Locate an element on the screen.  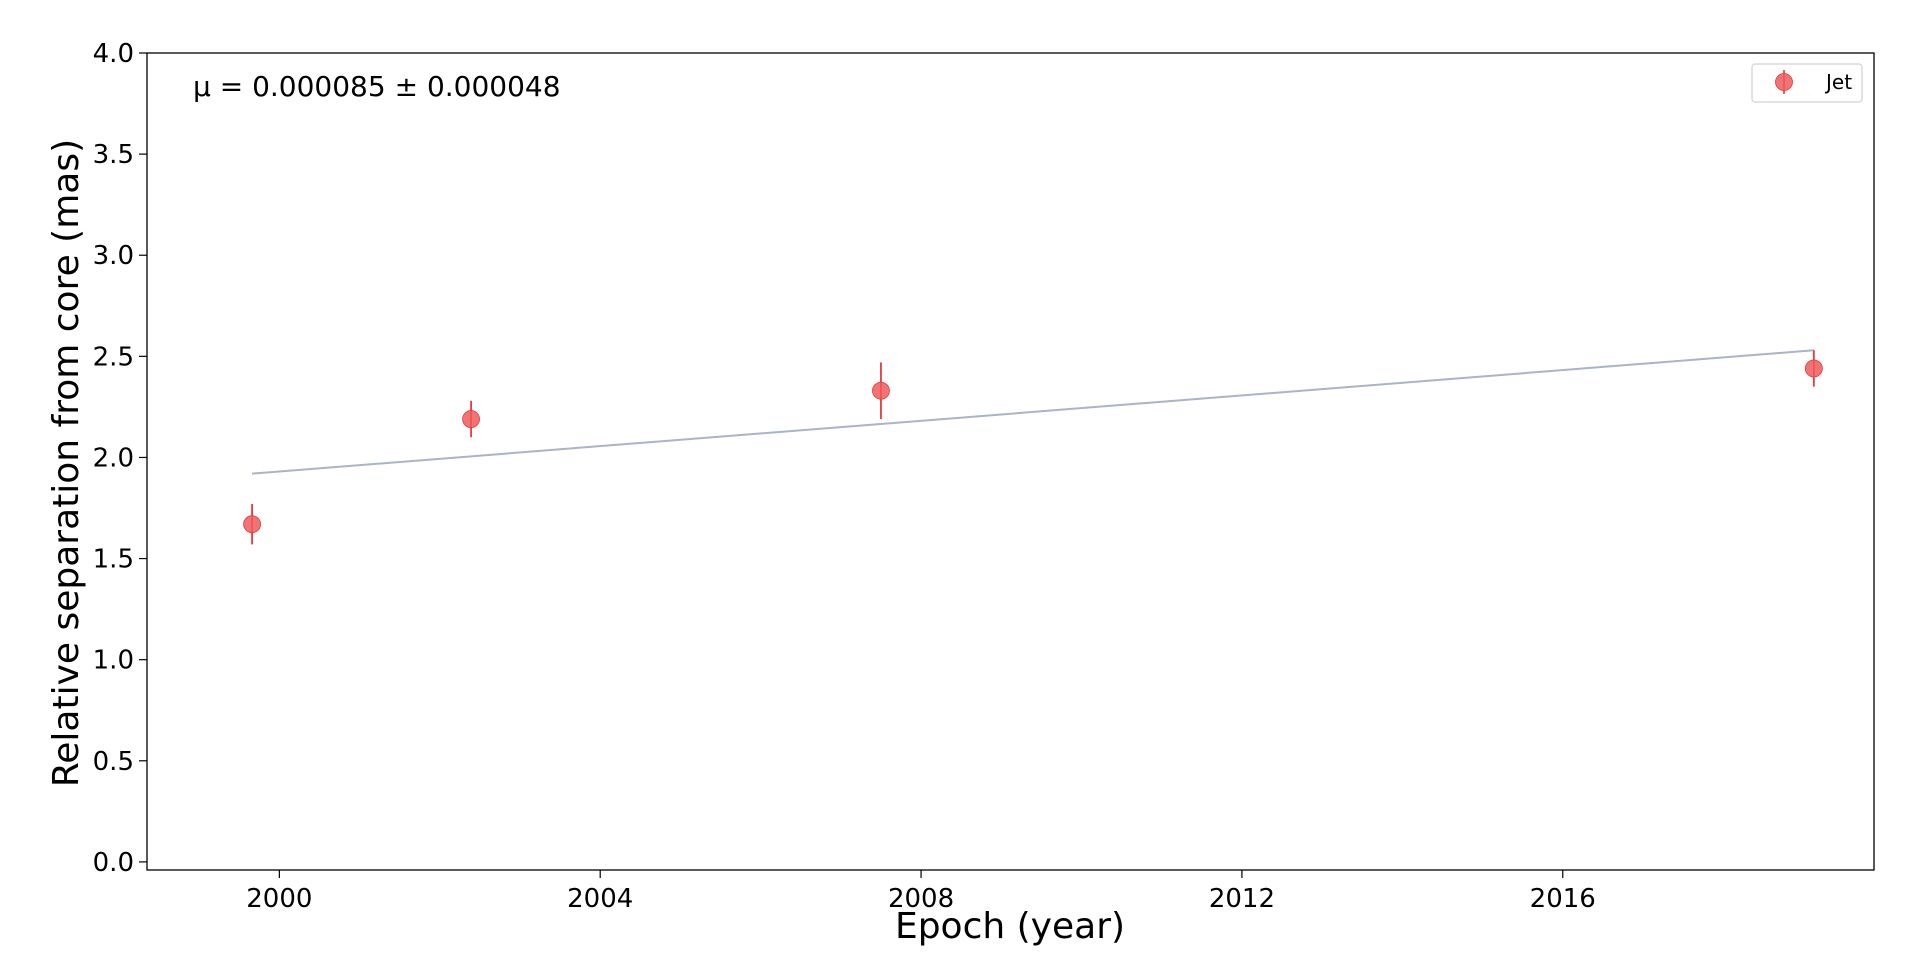
y-tick-label-4: 4.0 is located at coordinates (113, 54).